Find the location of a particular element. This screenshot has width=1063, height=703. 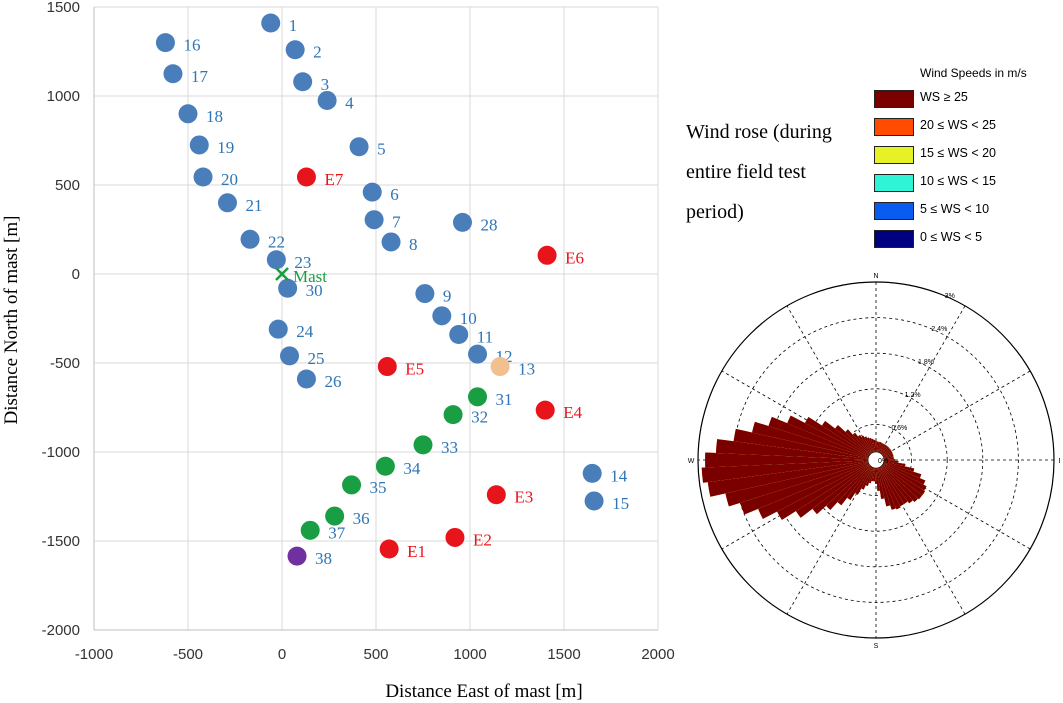

x-tick-label: 0 is located at coordinates (282, 654).